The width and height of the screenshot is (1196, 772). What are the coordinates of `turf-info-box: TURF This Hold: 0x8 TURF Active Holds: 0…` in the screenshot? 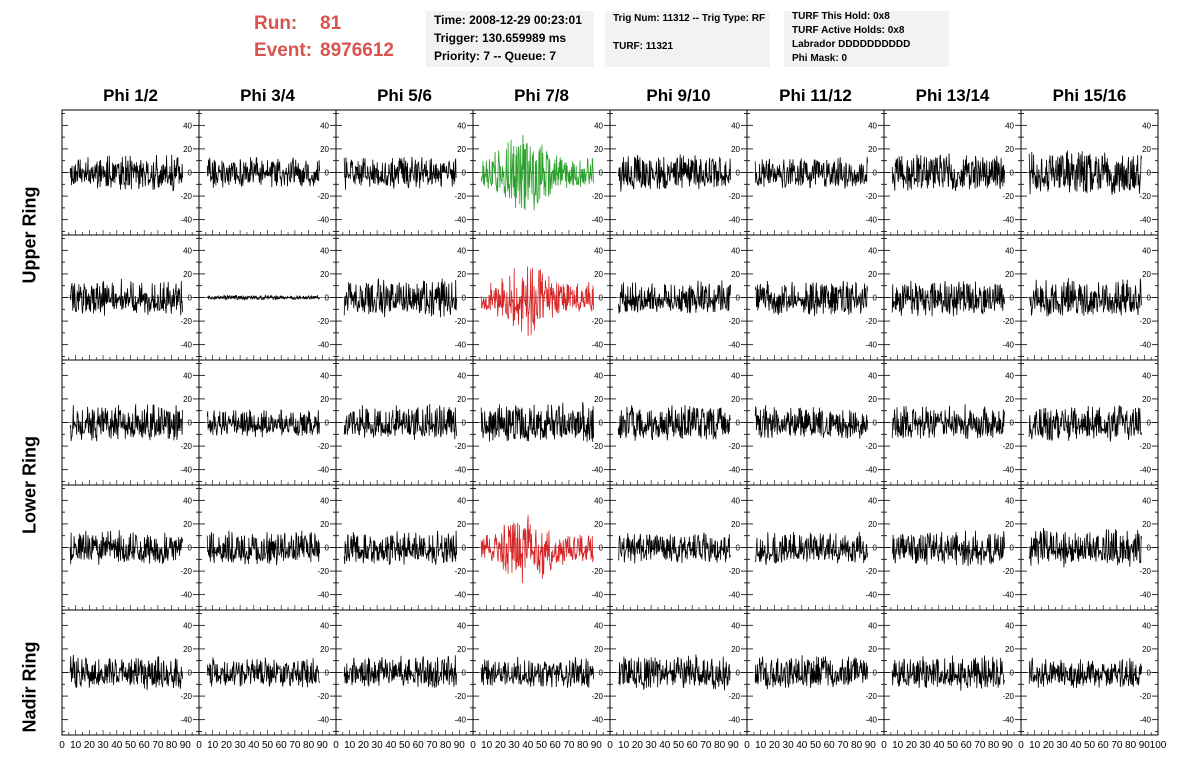 It's located at (866, 39).